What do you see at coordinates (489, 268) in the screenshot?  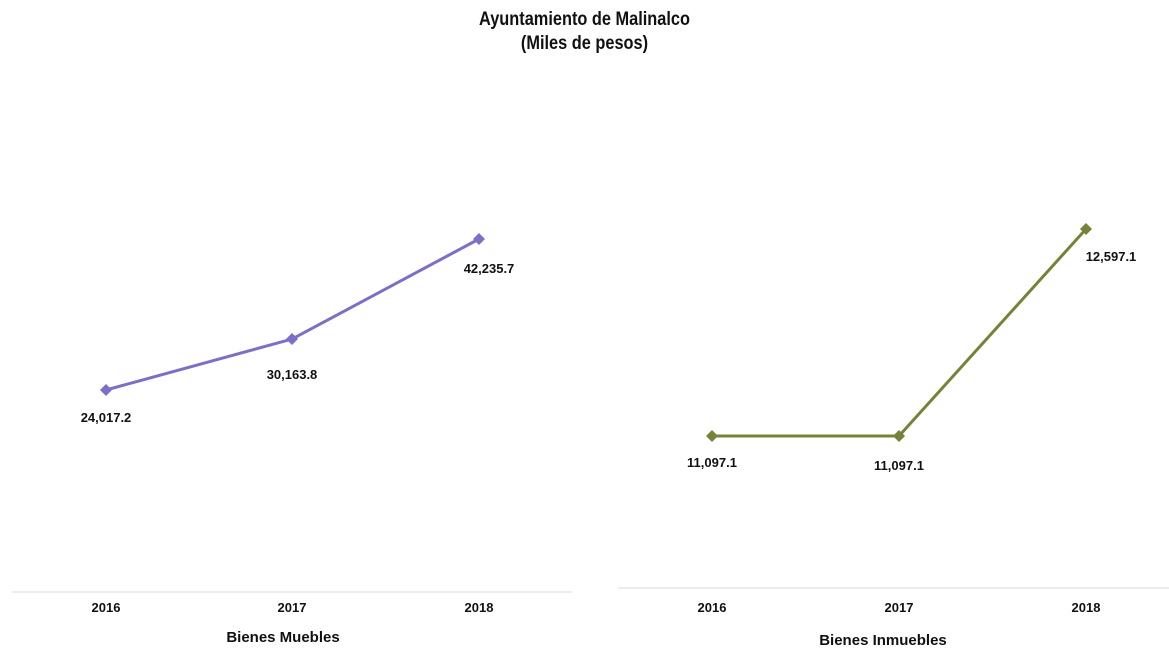 I see `data-label: 42,235.7` at bounding box center [489, 268].